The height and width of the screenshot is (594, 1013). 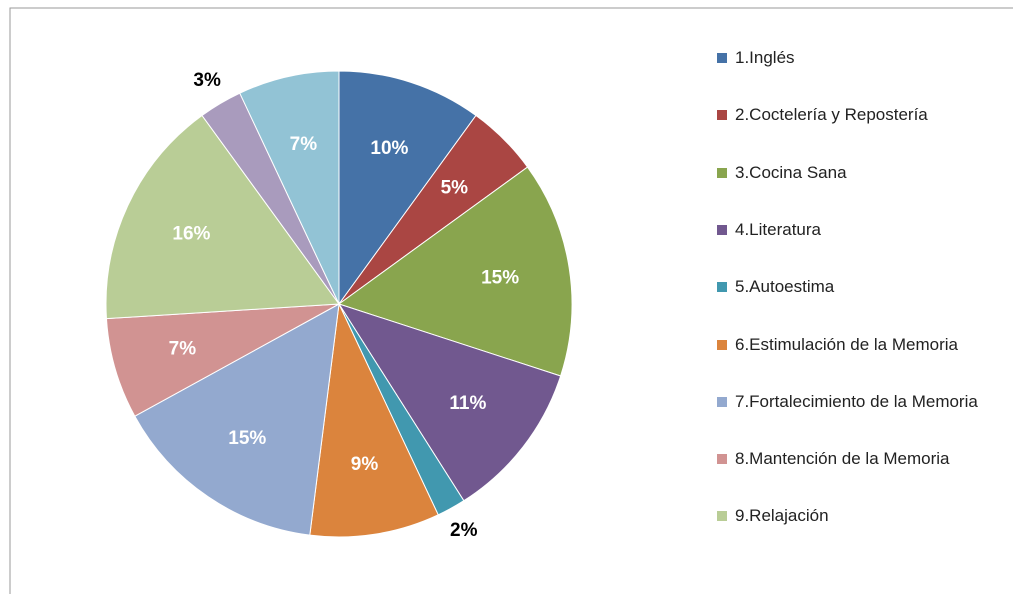 What do you see at coordinates (467, 403) in the screenshot?
I see `data-label: 11%` at bounding box center [467, 403].